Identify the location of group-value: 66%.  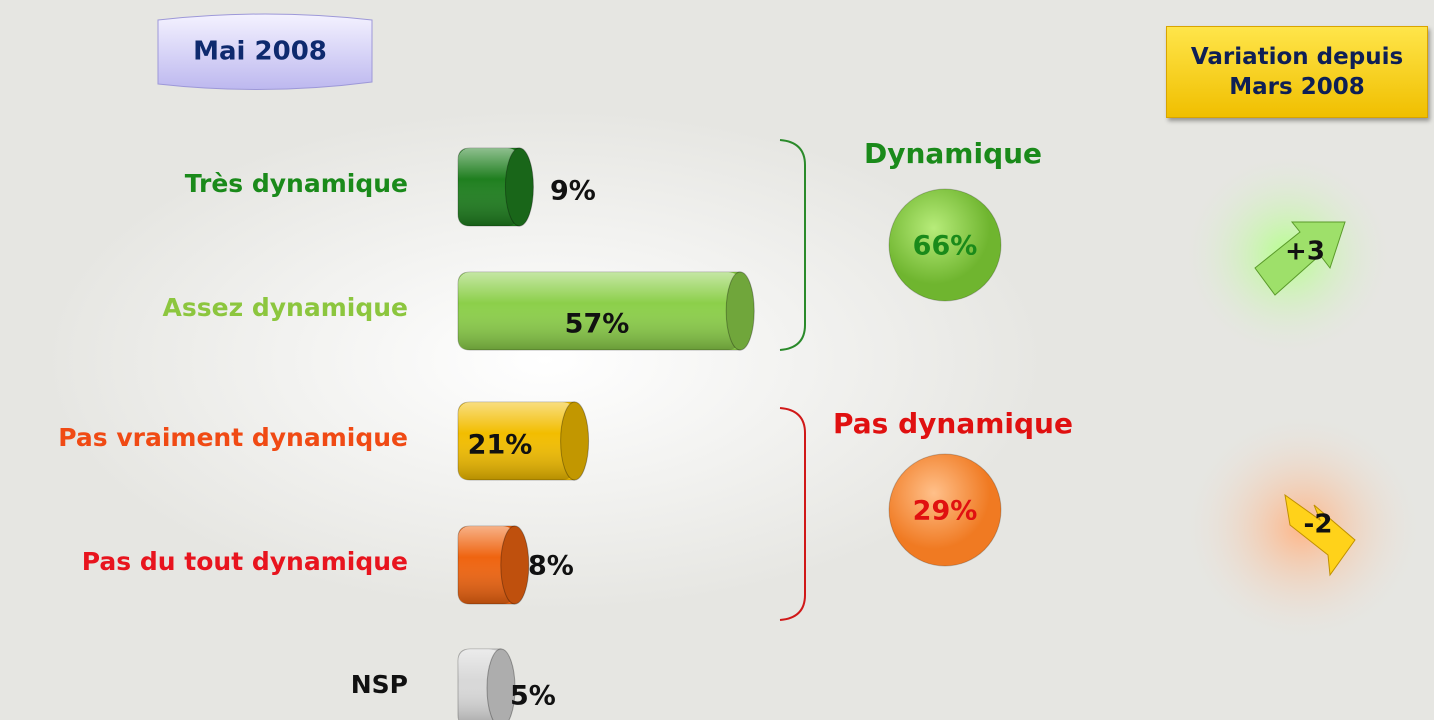
(945, 246).